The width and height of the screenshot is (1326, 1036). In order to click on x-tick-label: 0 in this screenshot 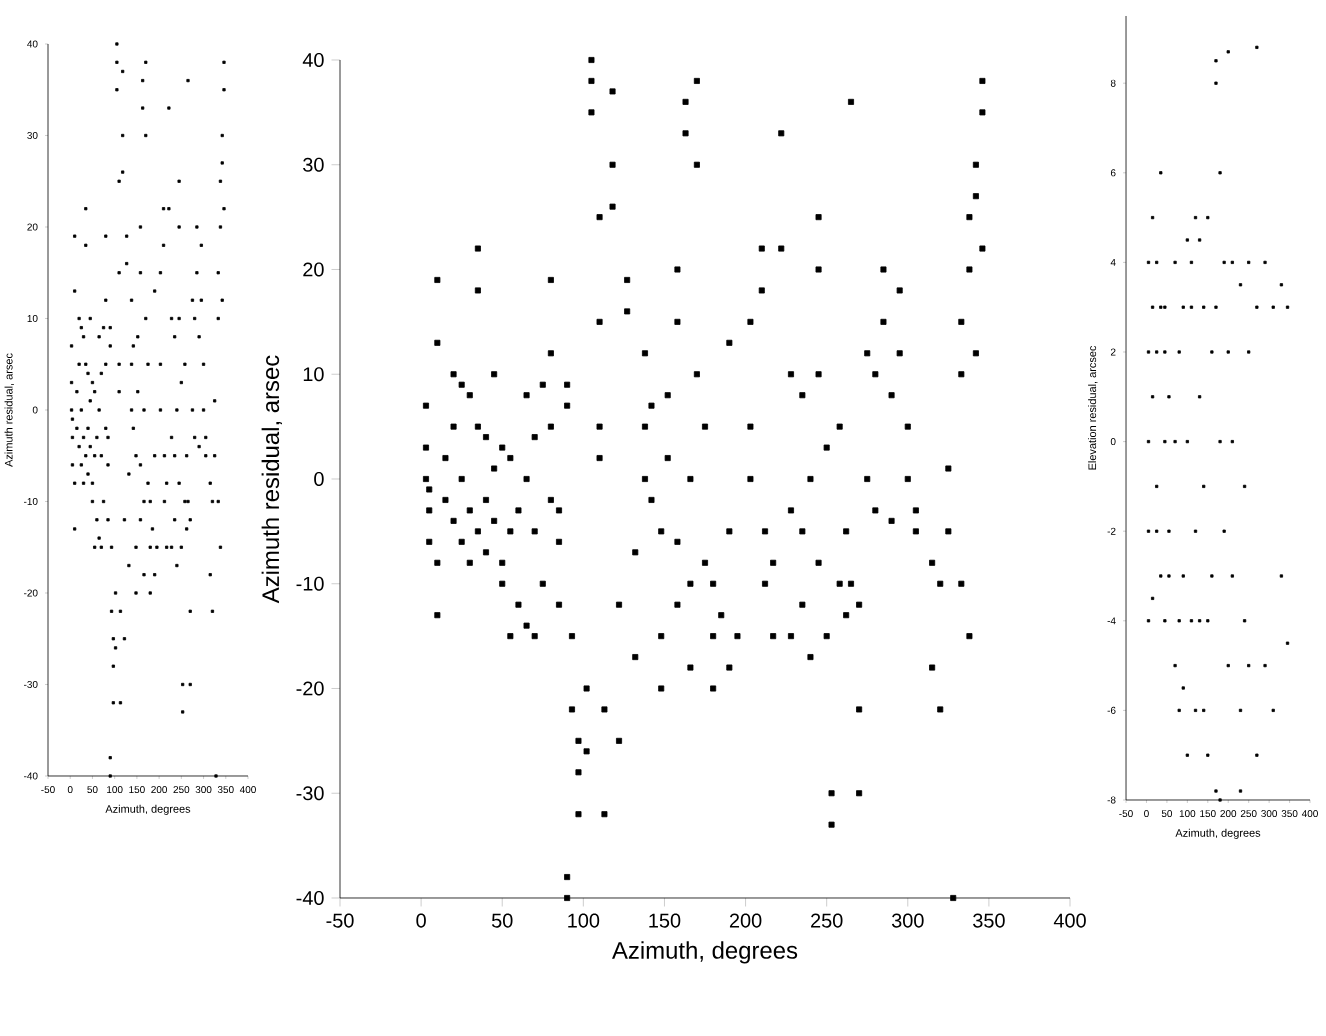, I will do `click(421, 920)`.